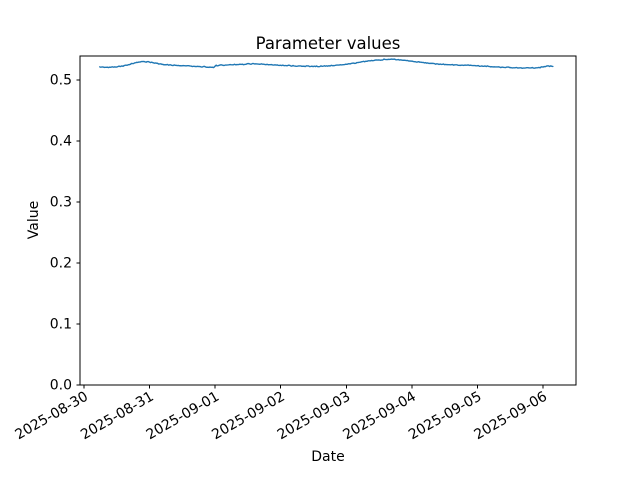  What do you see at coordinates (61, 80) in the screenshot?
I see `y-tick-label: 0.5` at bounding box center [61, 80].